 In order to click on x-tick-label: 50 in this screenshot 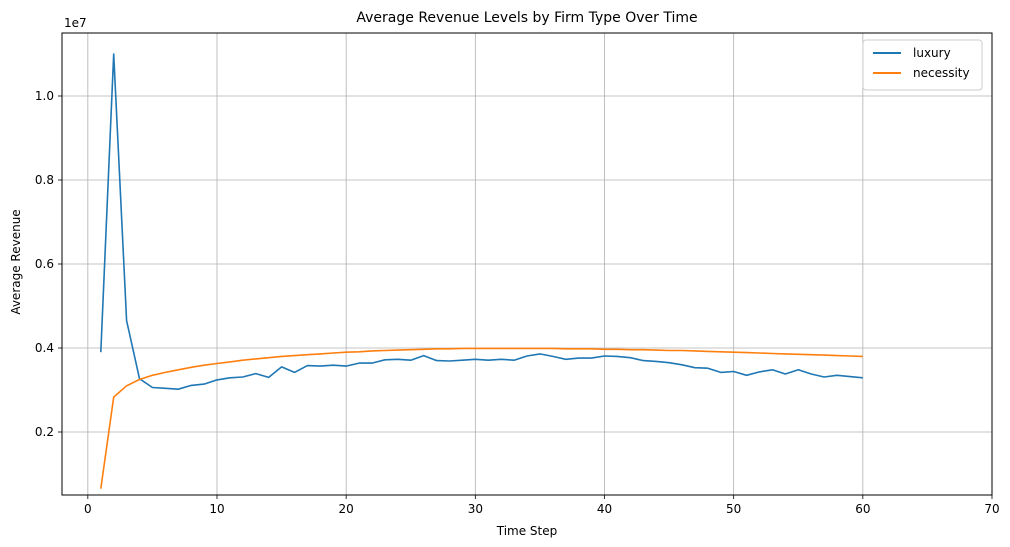, I will do `click(733, 509)`.